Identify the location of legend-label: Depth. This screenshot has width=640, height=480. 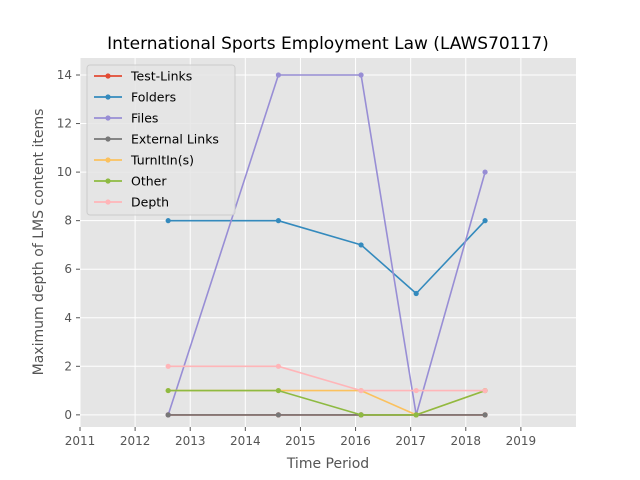
(150, 202).